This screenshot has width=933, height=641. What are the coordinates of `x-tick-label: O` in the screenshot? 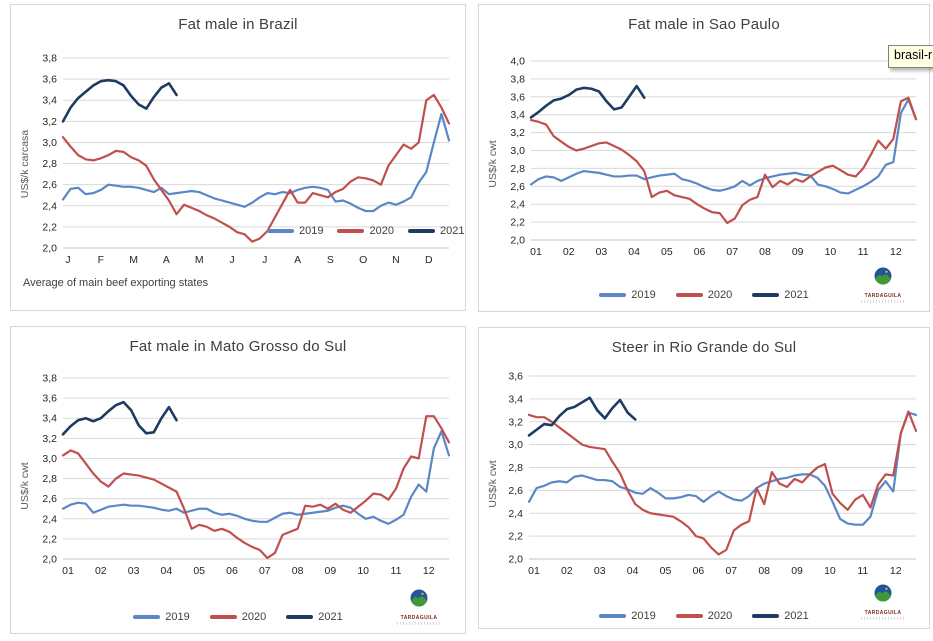 It's located at (363, 260).